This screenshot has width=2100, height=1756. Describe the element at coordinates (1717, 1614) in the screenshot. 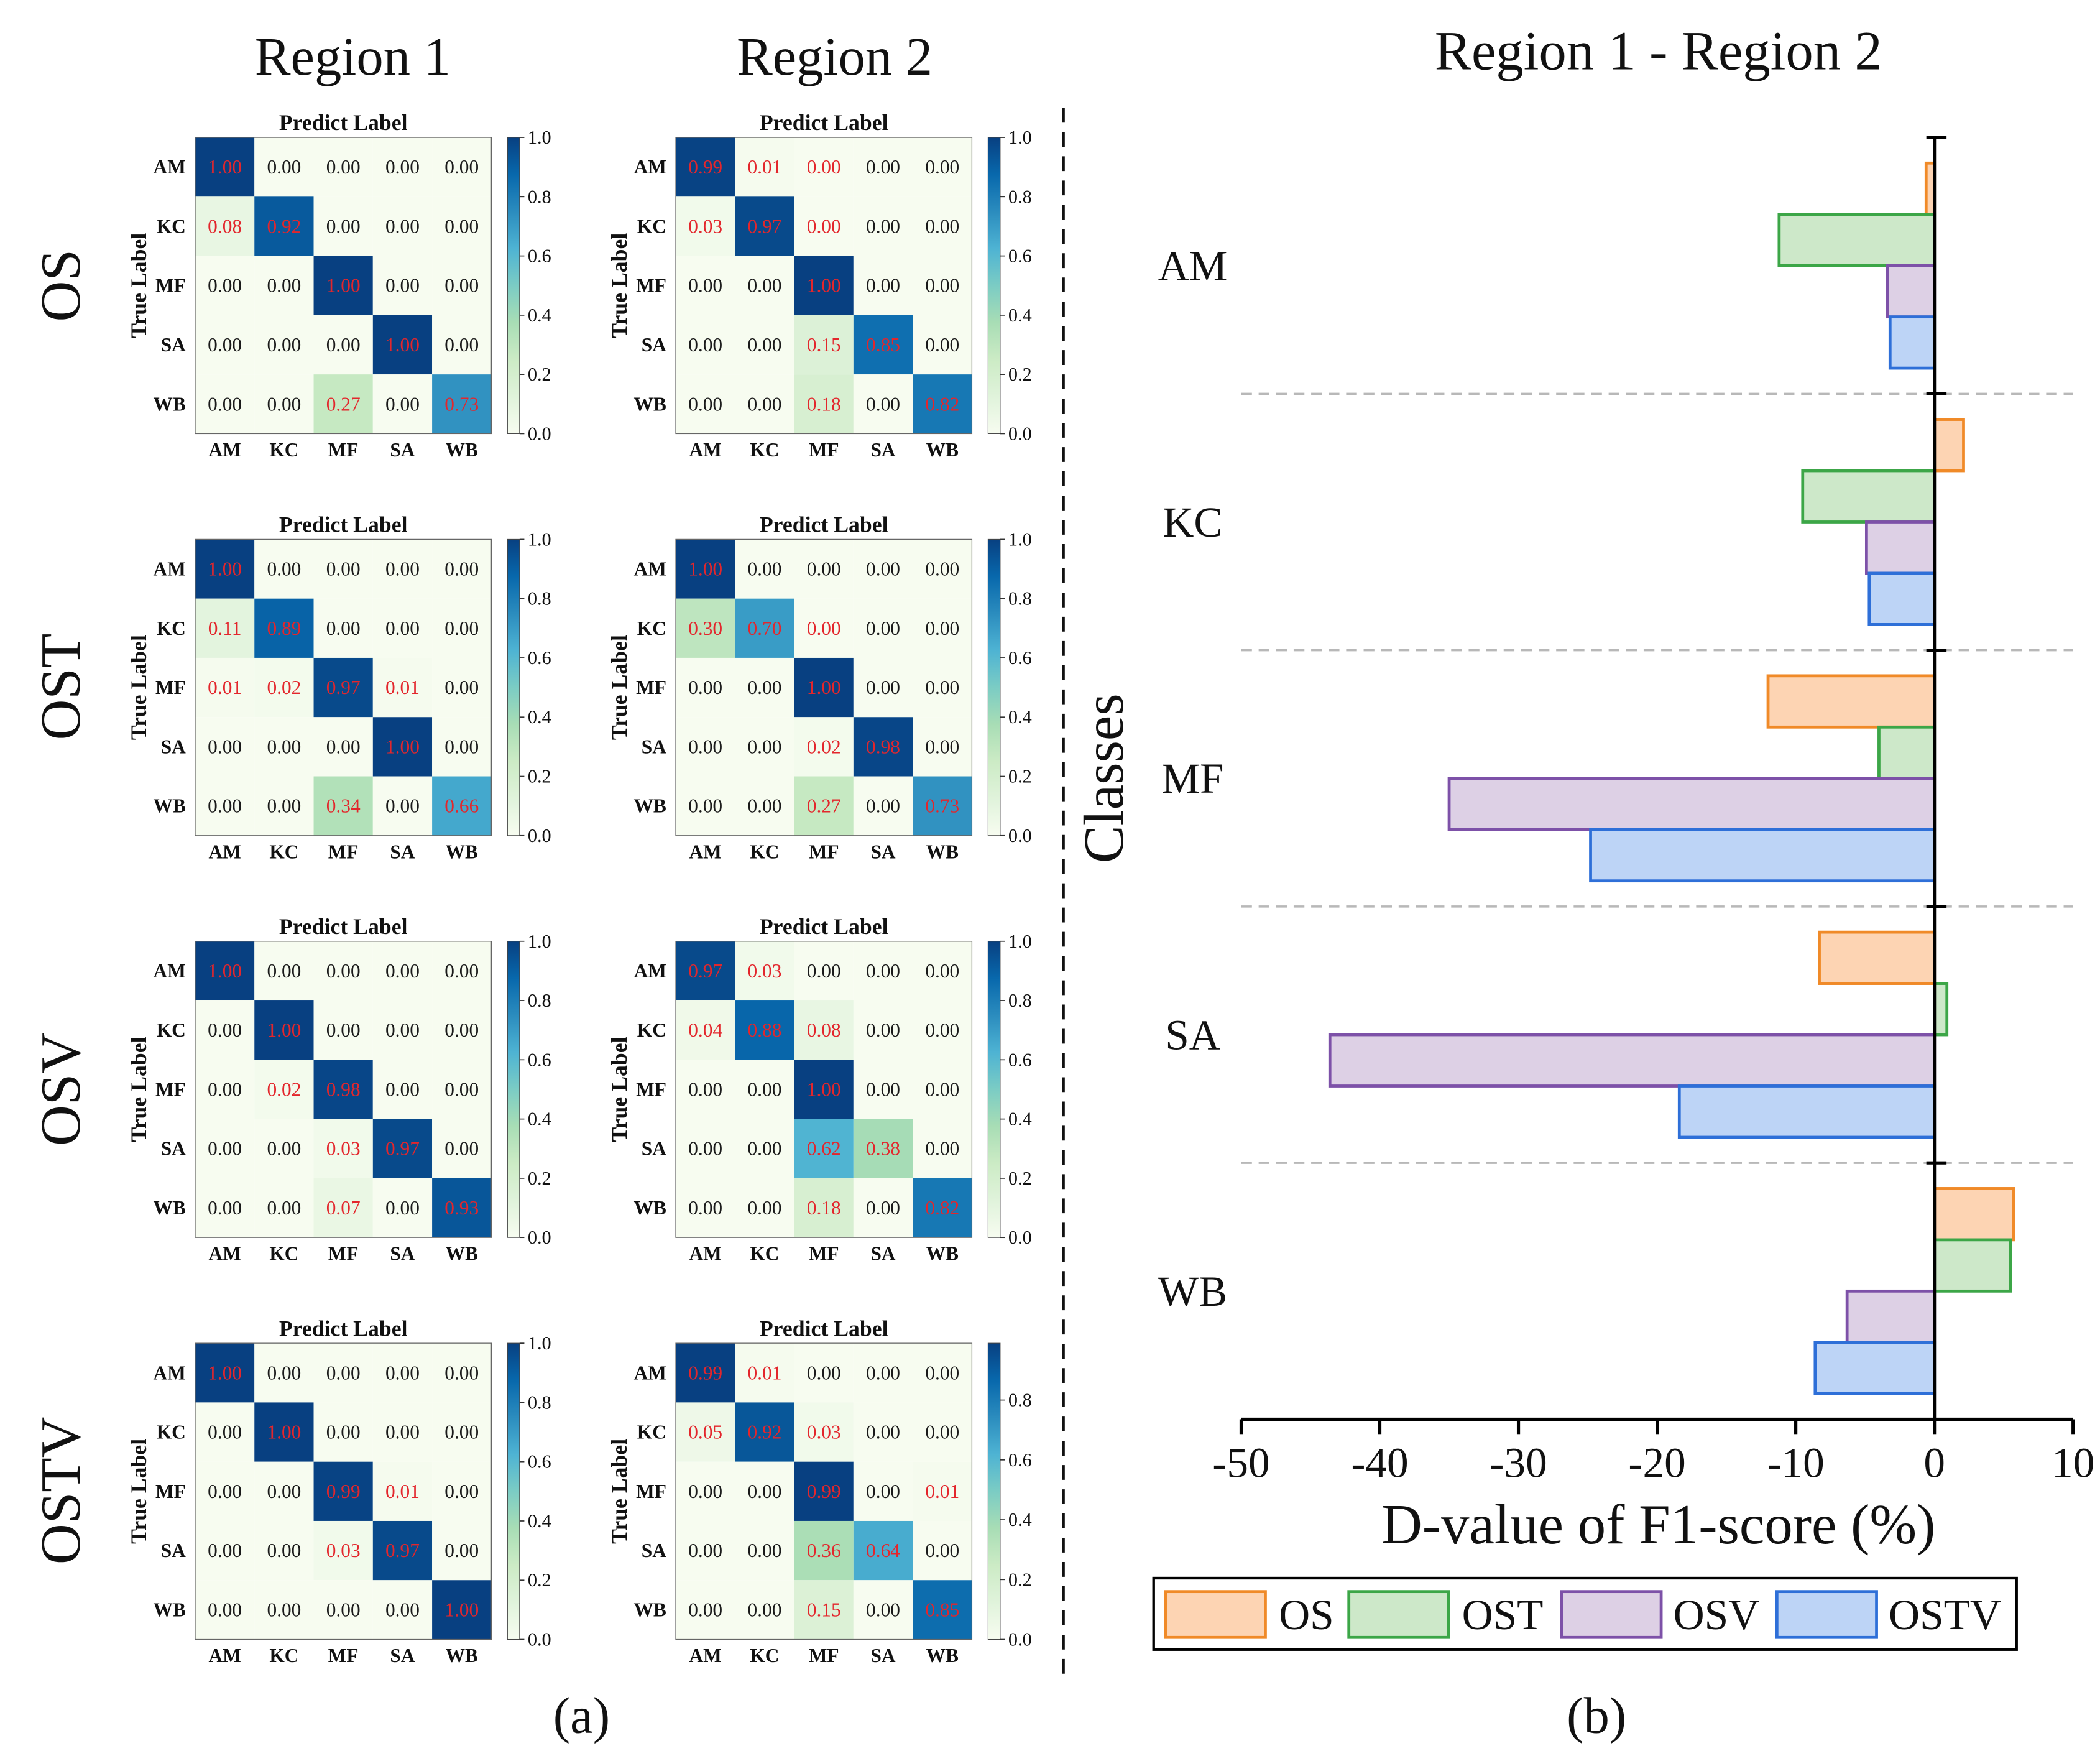

I see `legend-label-osv: OSV` at that location.